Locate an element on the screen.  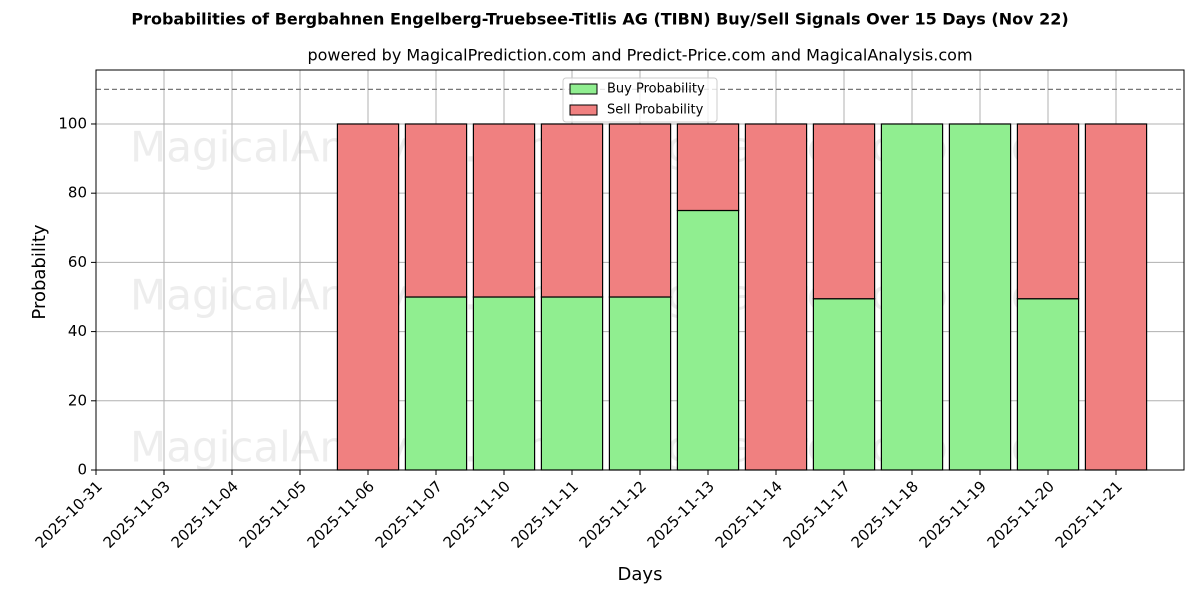
y-tick-label: 80 is located at coordinates (77, 193).